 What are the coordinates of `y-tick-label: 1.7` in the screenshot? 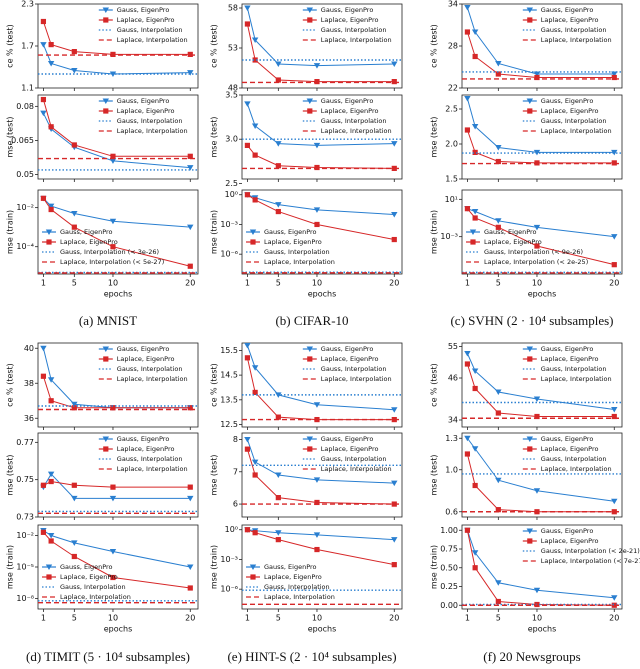 It's located at (27, 46).